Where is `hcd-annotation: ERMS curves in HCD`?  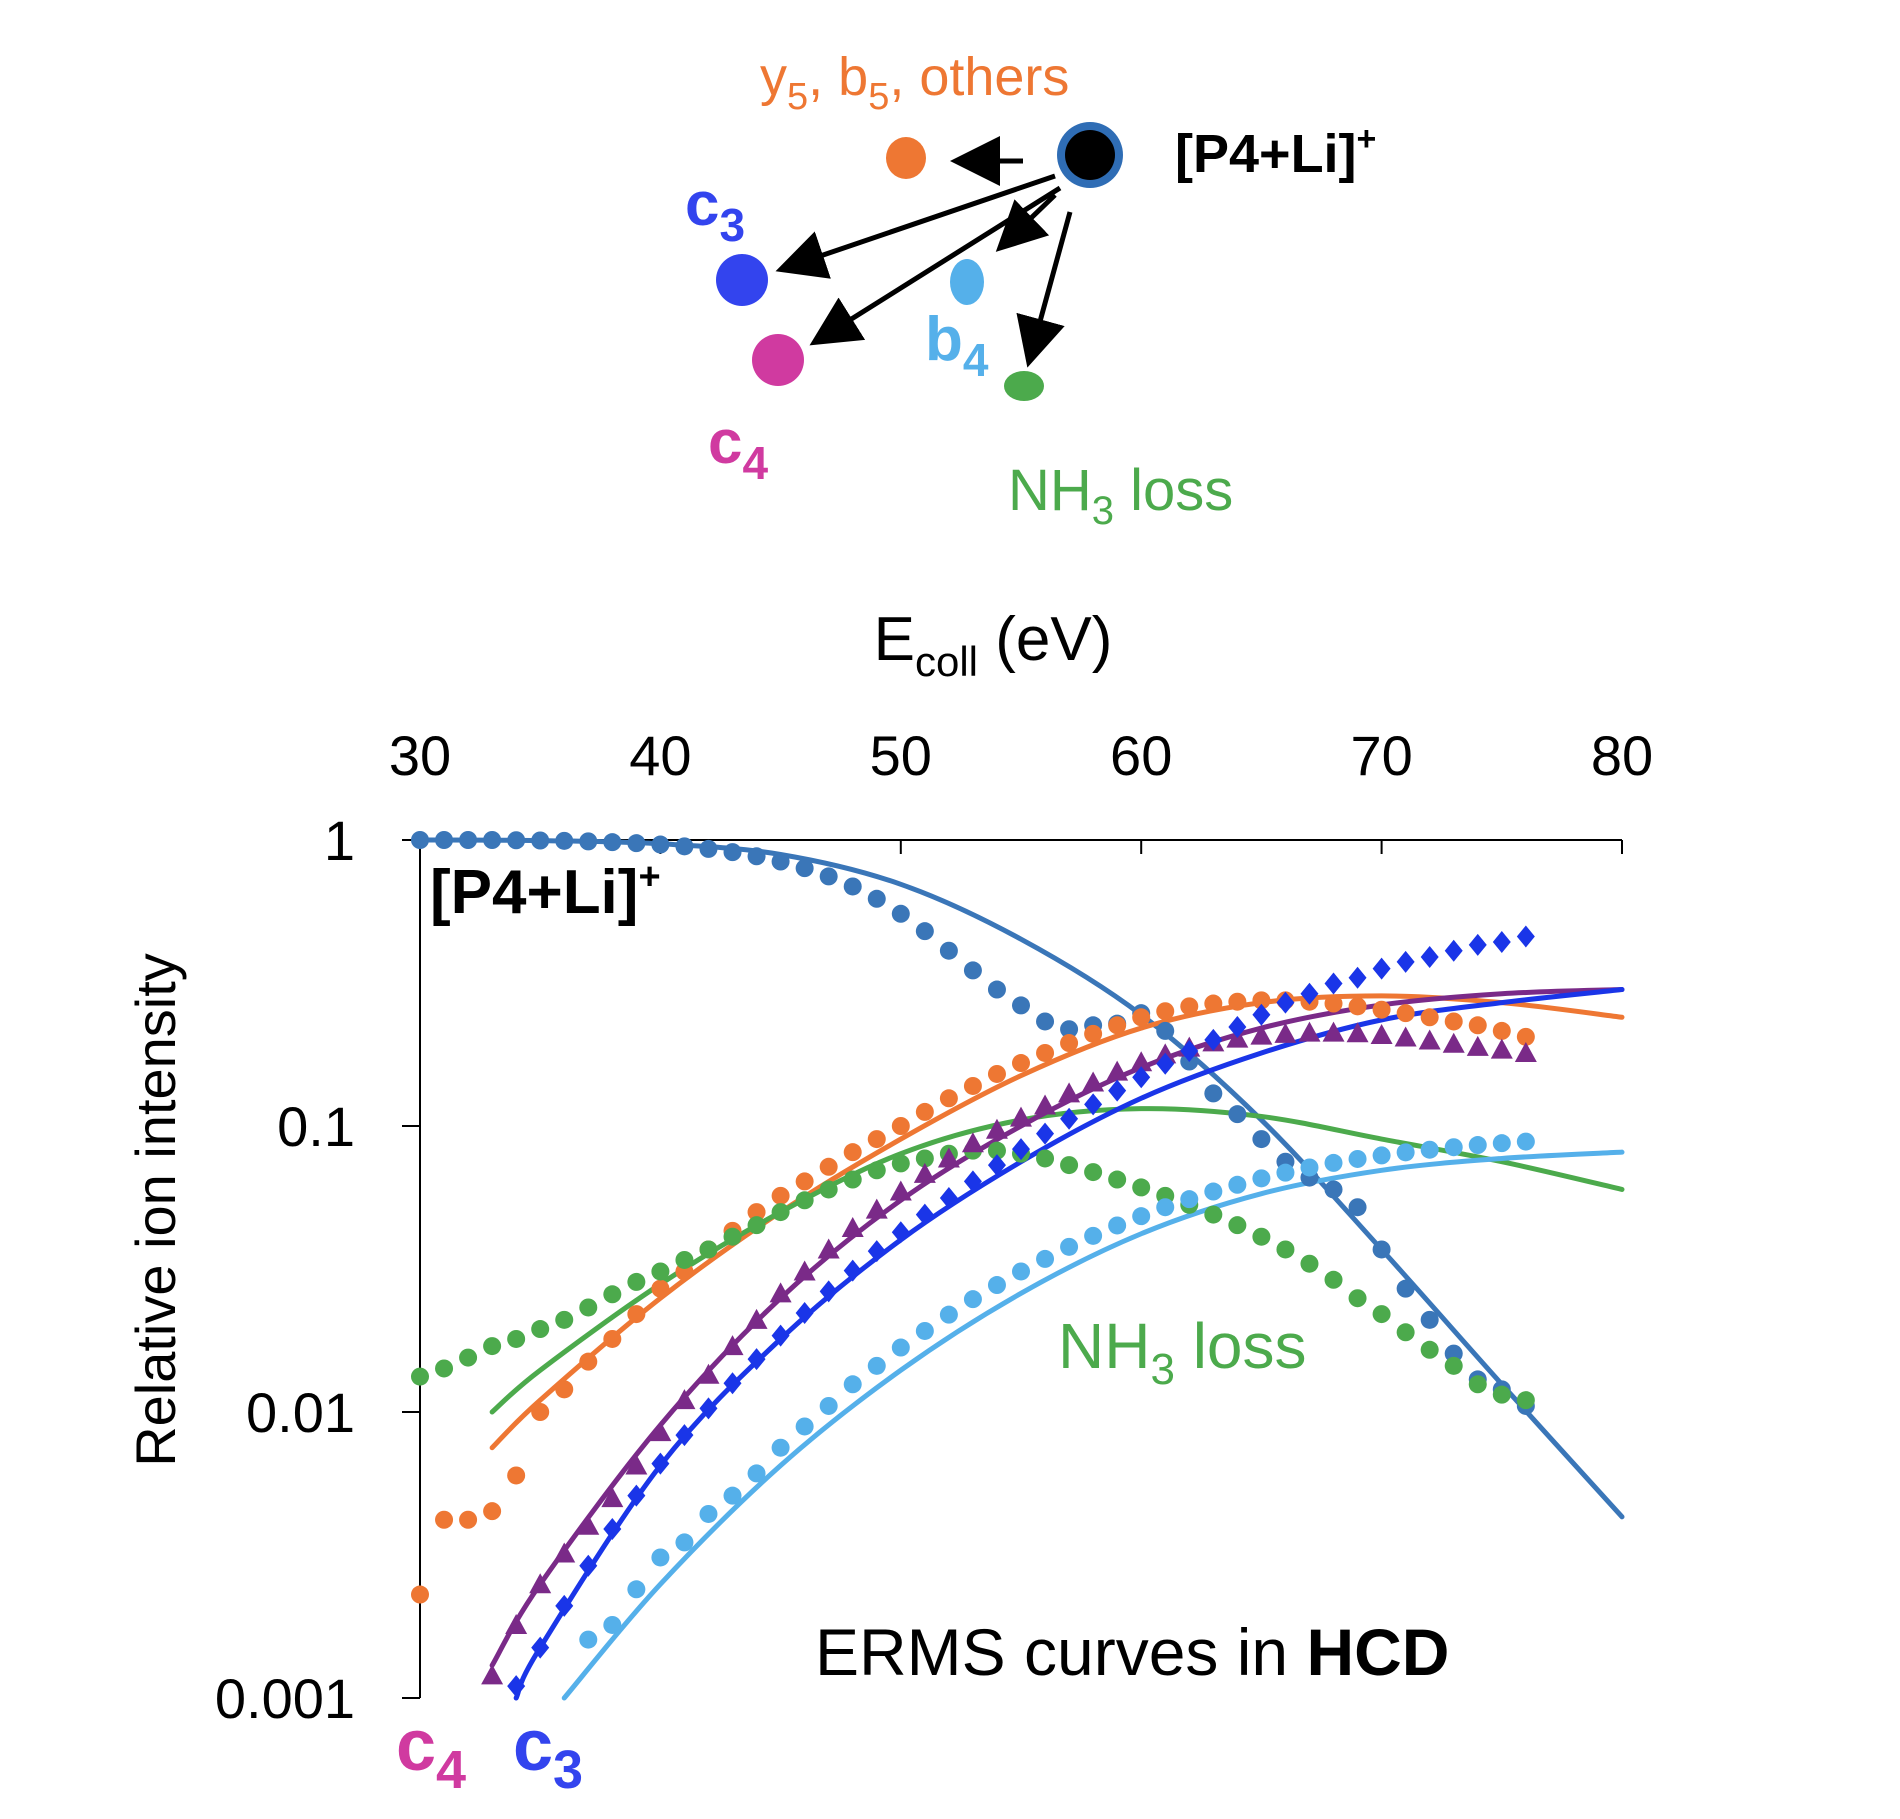
hcd-annotation: ERMS curves in HCD is located at coordinates (1132, 1652).